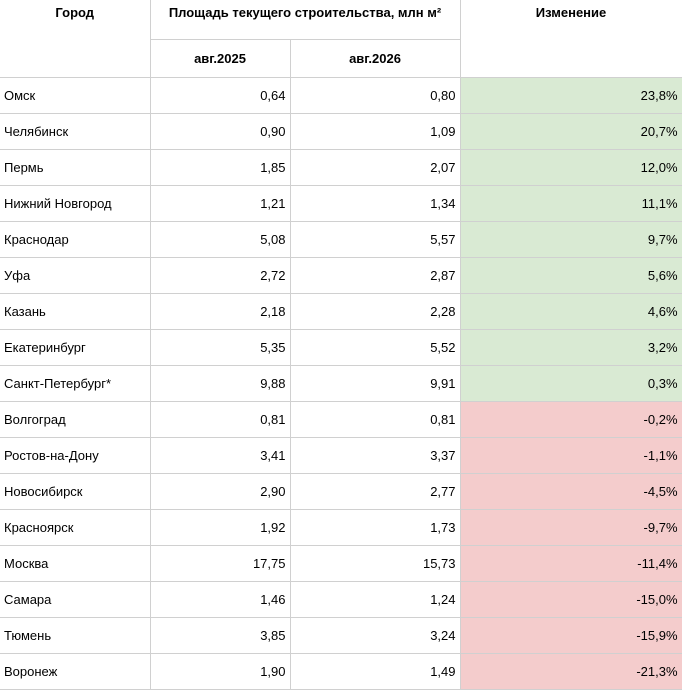 The image size is (682, 690). What do you see at coordinates (375, 275) in the screenshot?
I see `area-2026-cell: 2,87` at bounding box center [375, 275].